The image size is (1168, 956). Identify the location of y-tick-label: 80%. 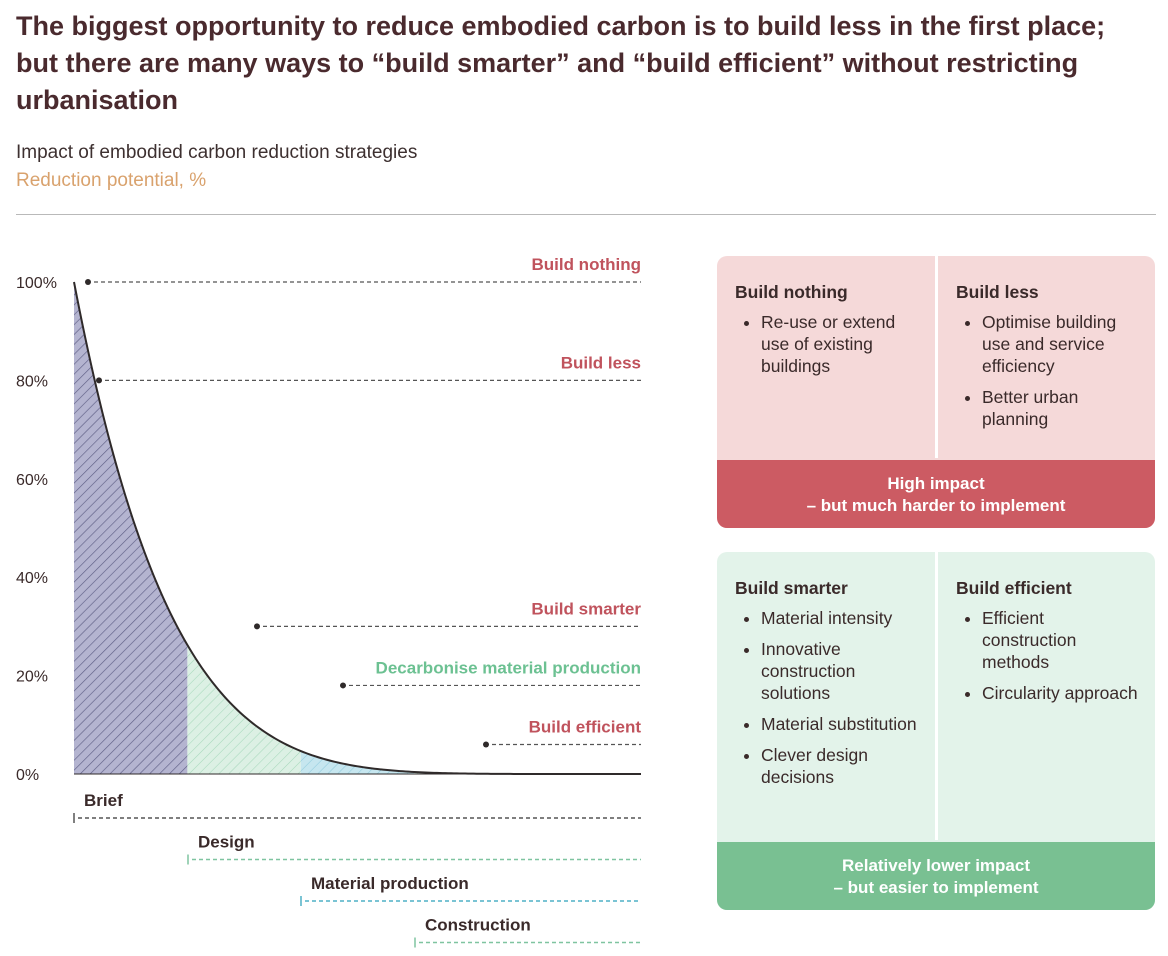
(32, 381).